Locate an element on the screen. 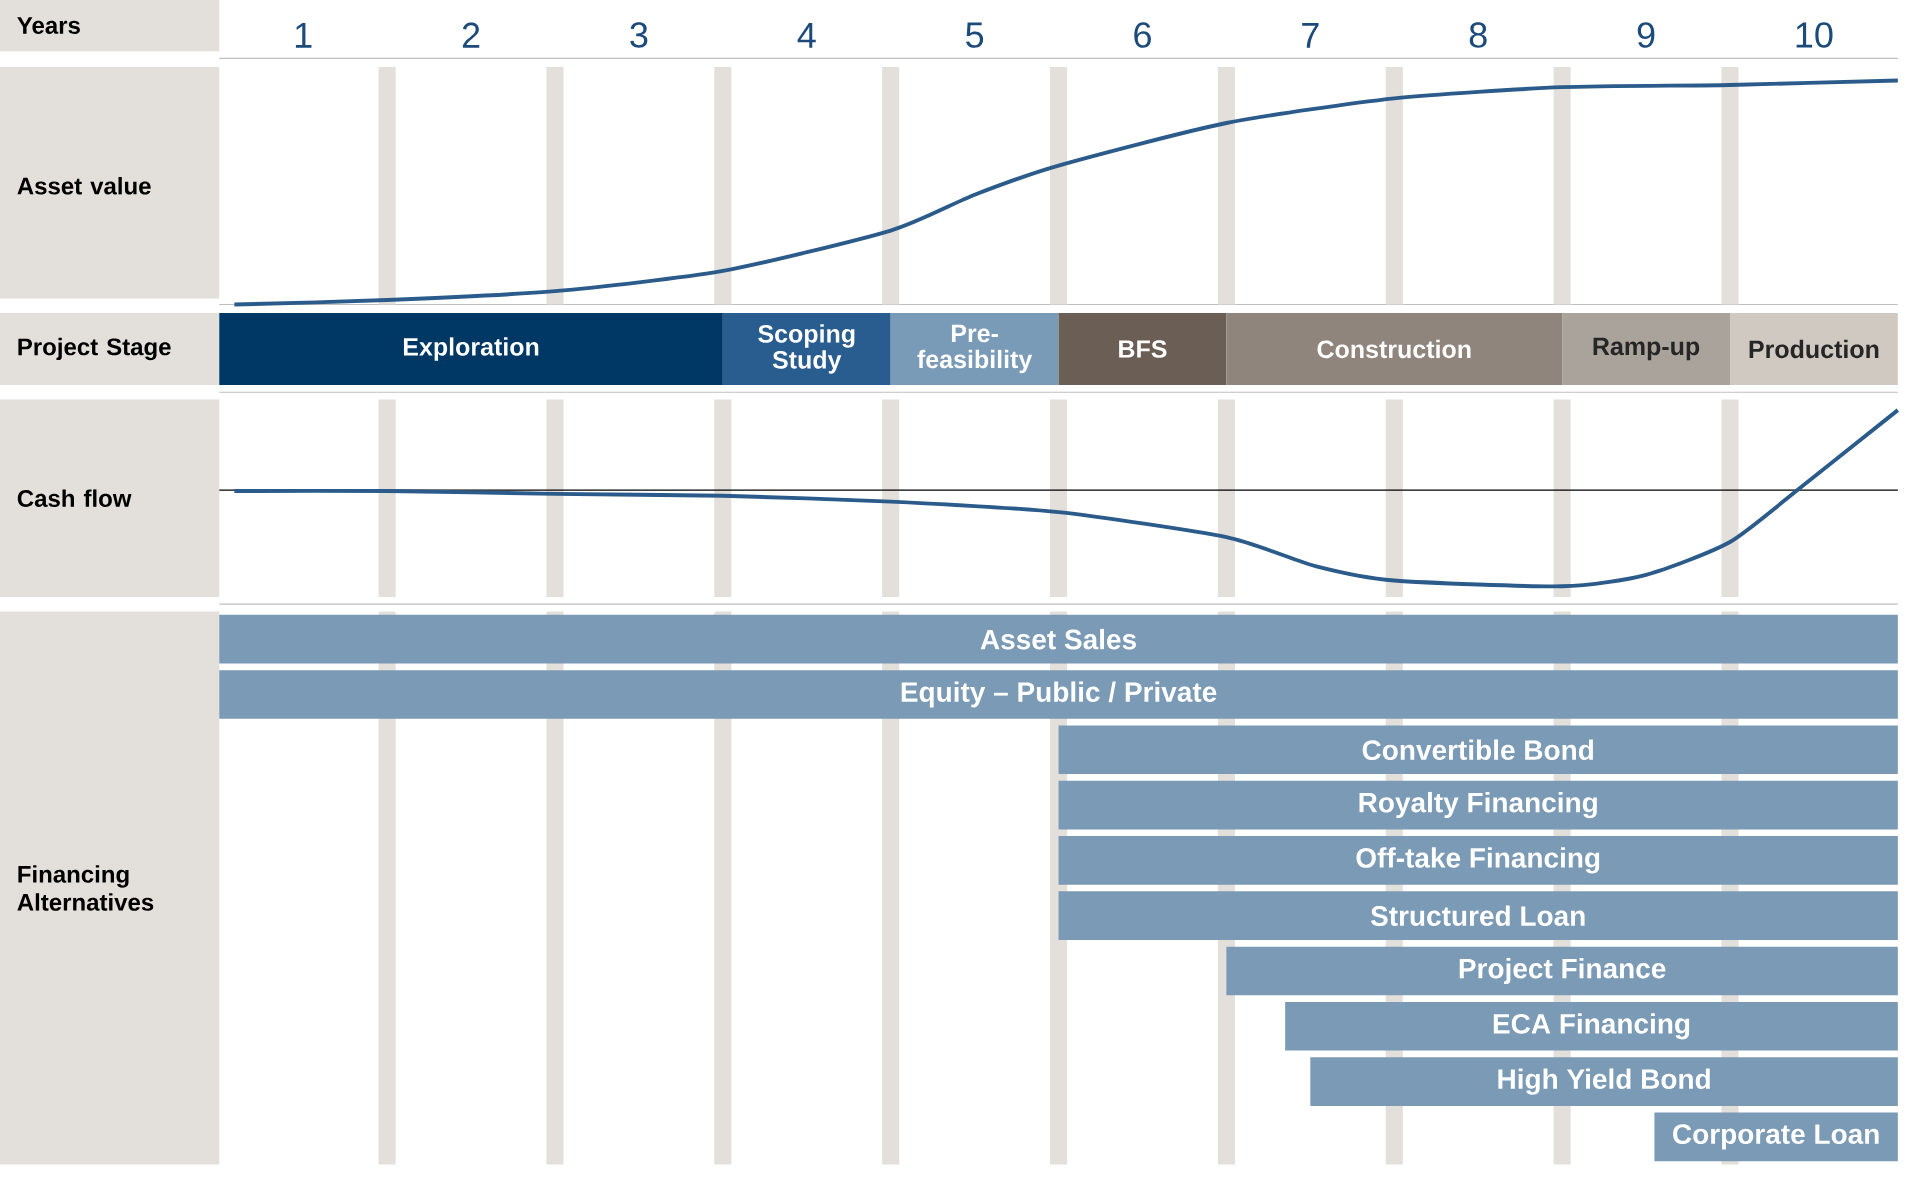  x-tick-label: 5 is located at coordinates (975, 35).